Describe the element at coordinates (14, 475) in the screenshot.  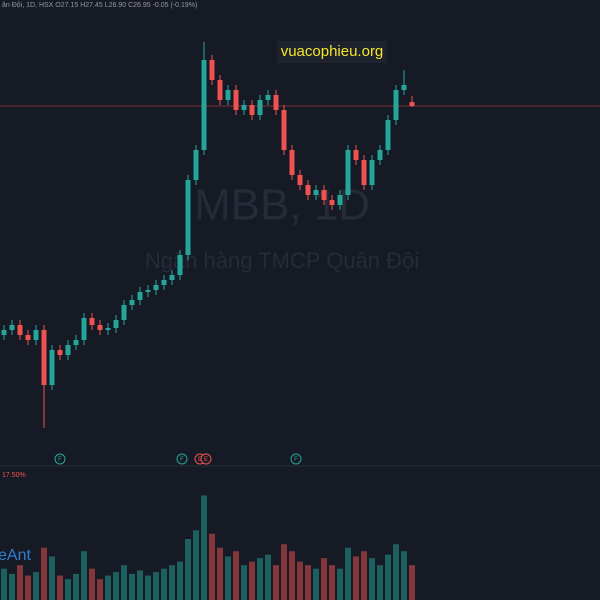
I see `volume-label: 17.50%` at that location.